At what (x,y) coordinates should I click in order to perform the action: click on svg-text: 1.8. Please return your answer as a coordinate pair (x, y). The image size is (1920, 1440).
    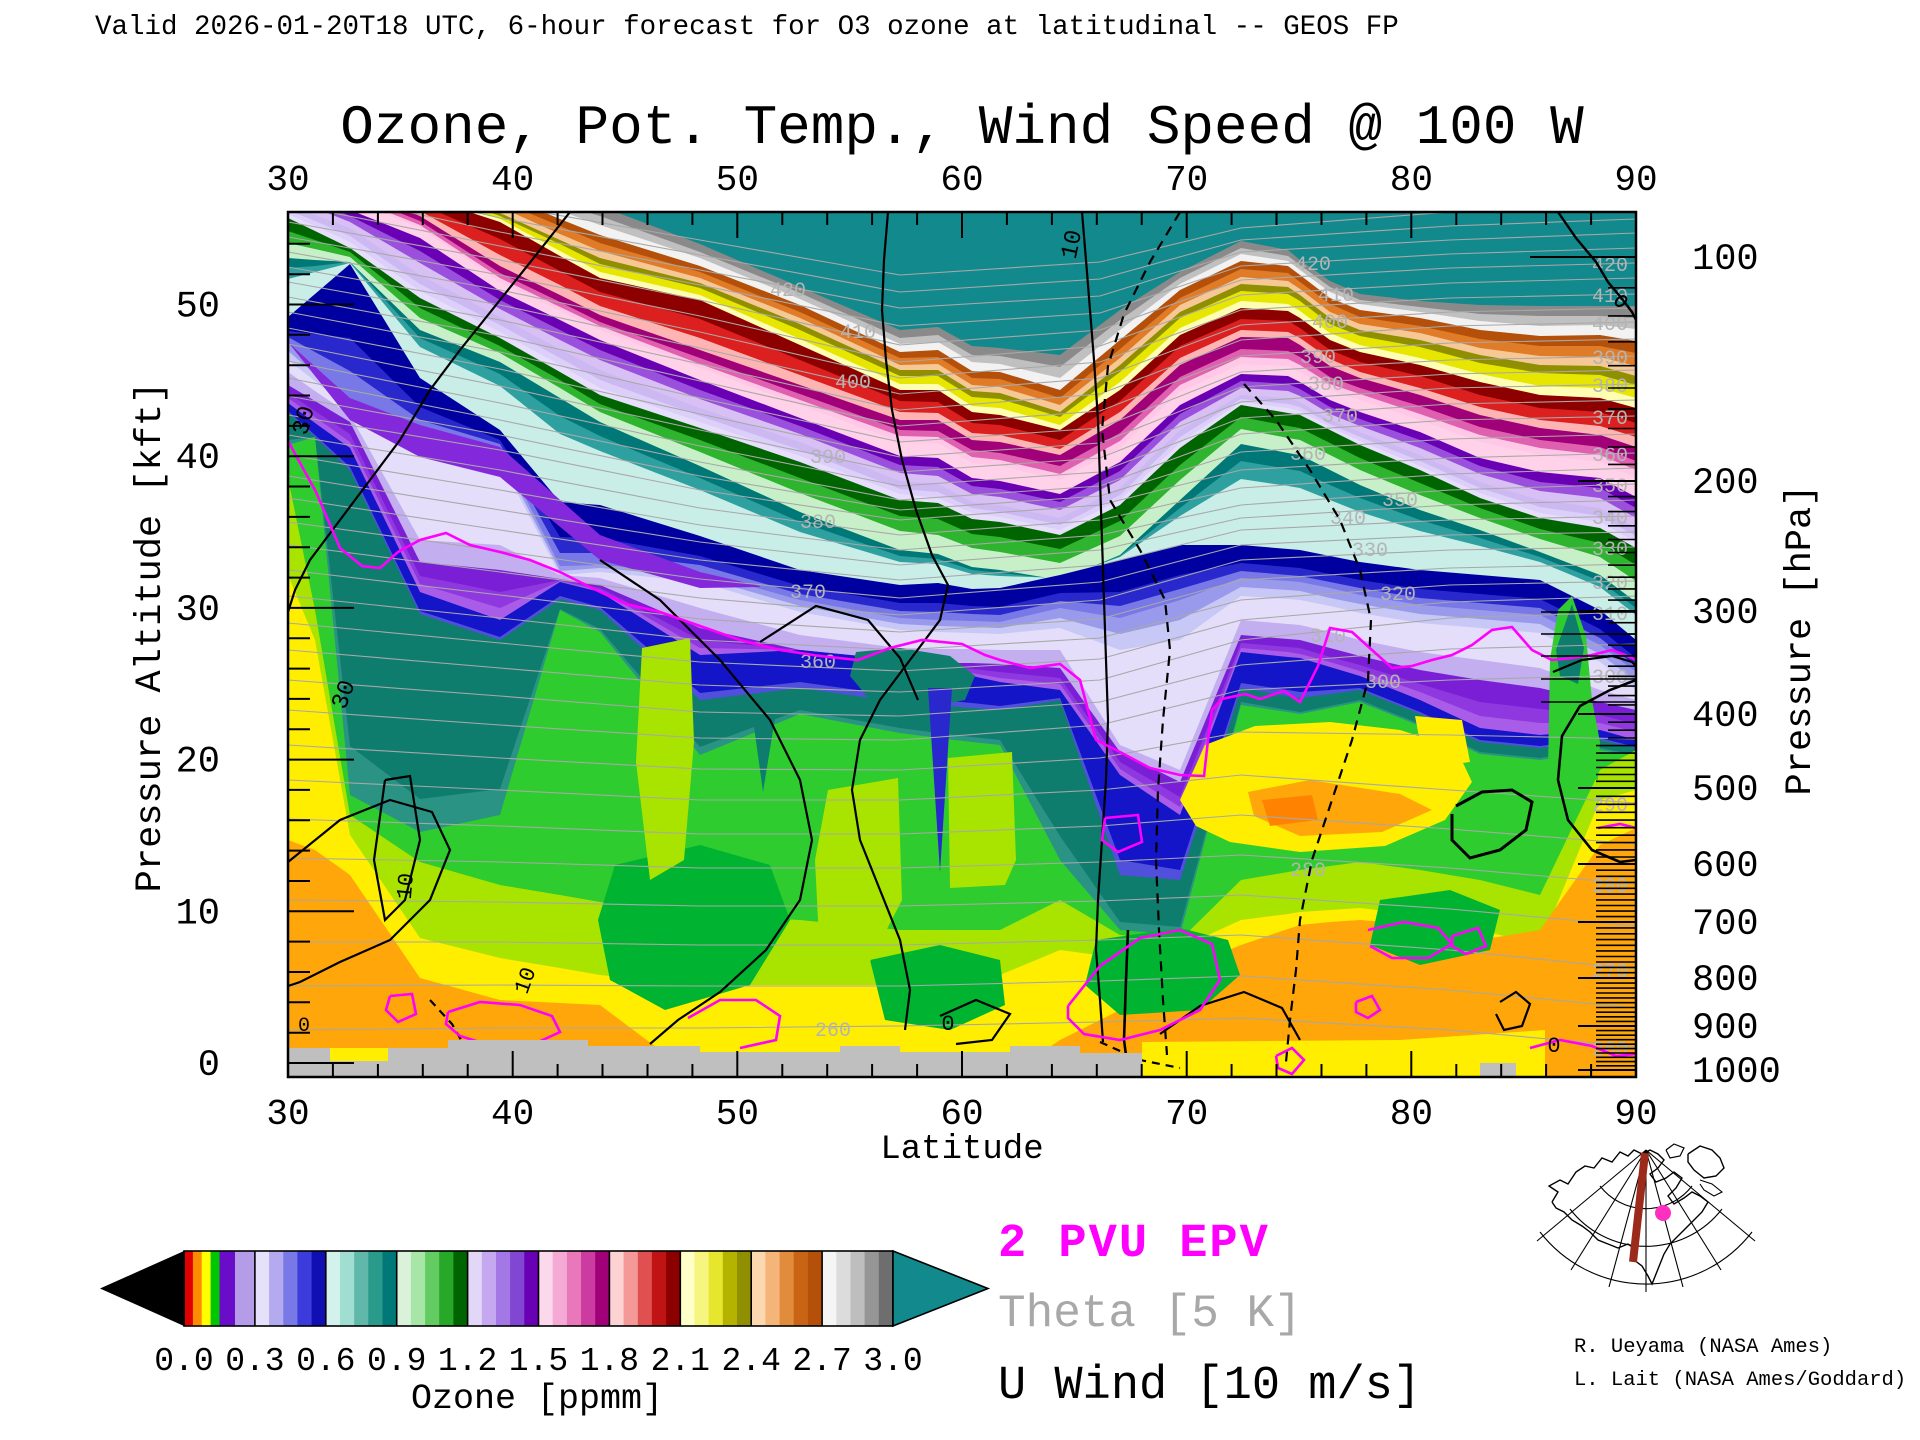
    Looking at the image, I should click on (609, 1361).